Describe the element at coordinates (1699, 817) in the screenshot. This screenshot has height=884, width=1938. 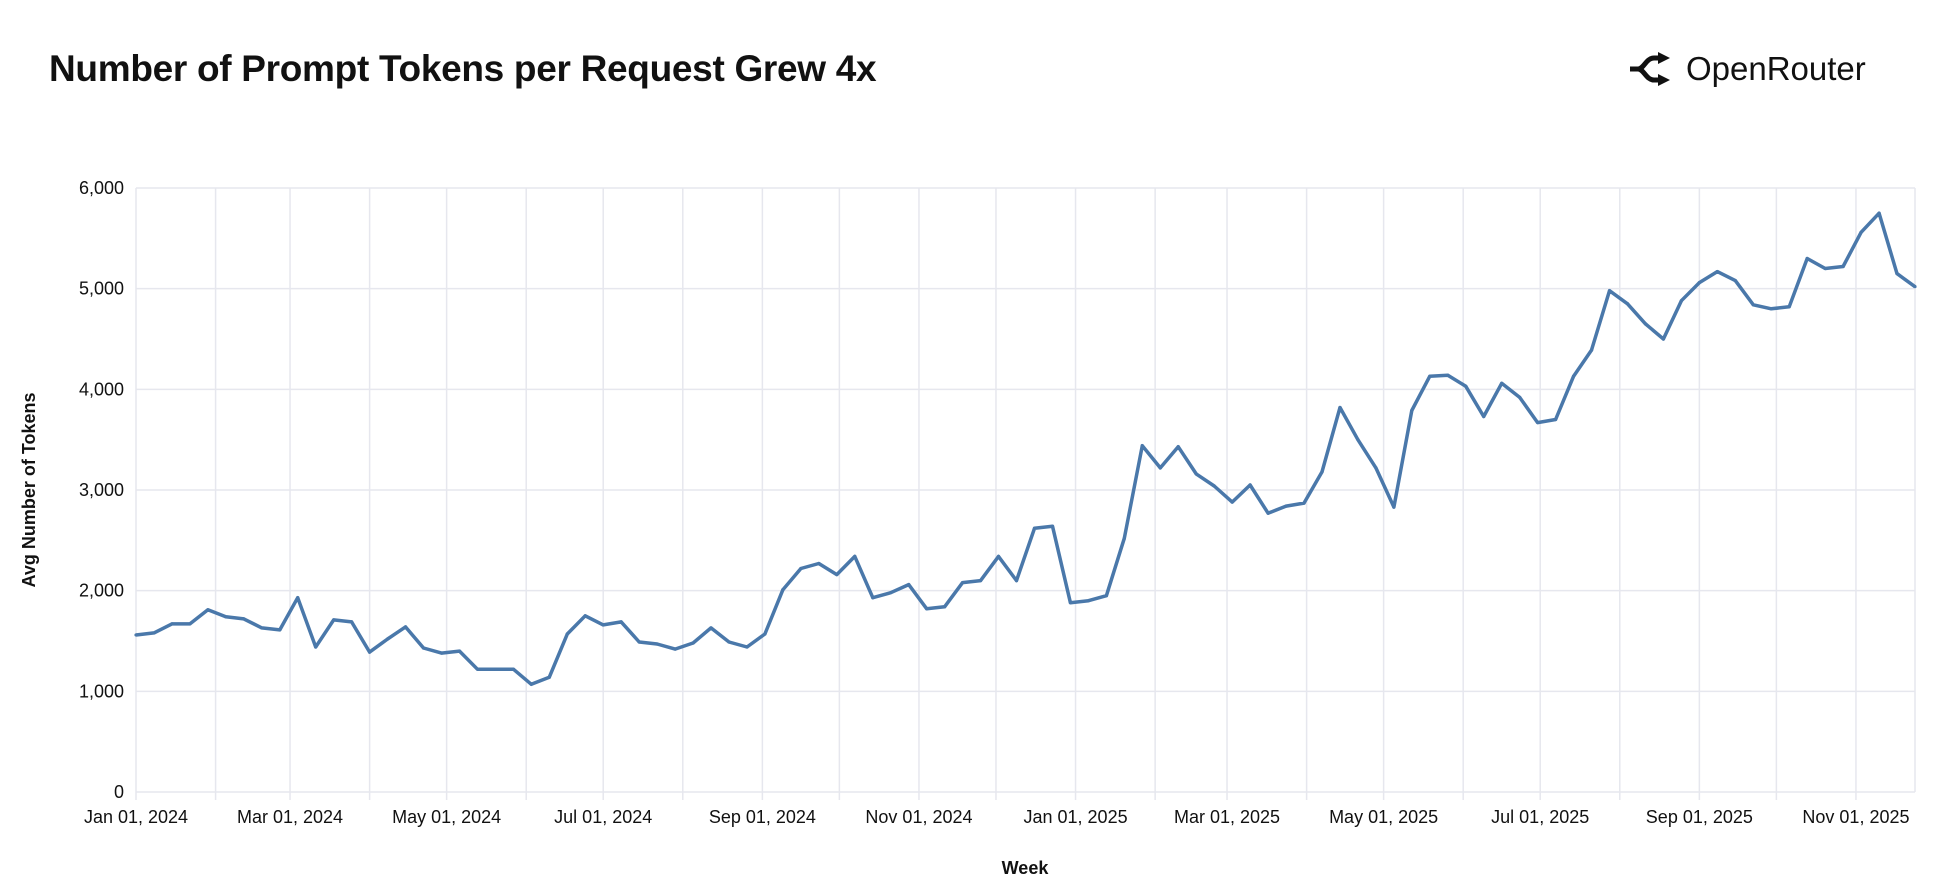
I see `x-tick-label: Sep 01, 2025` at that location.